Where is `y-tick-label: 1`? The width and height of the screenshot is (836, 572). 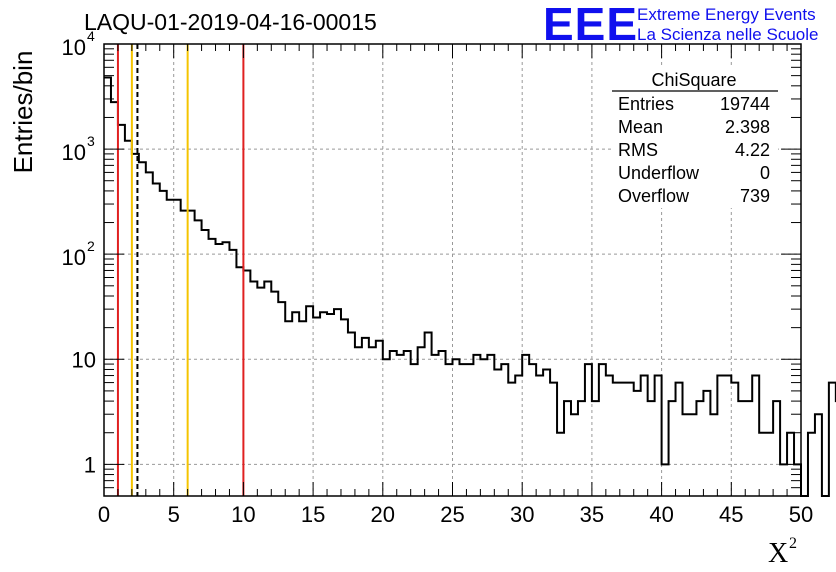 y-tick-label: 1 is located at coordinates (90, 464).